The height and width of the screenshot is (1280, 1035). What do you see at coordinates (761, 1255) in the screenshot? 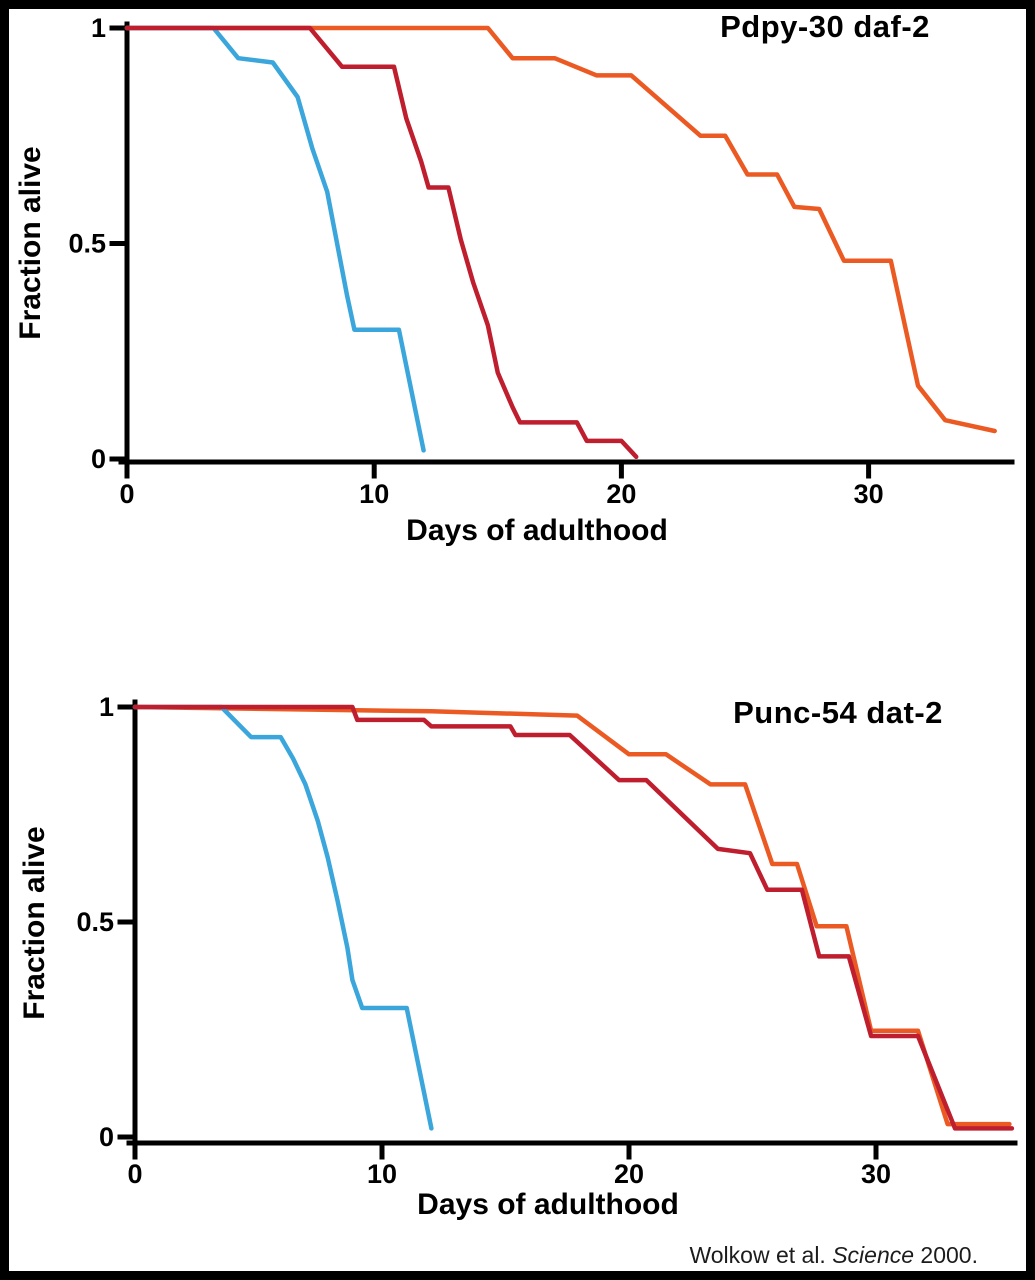
I see `citation-authors: Wolkow et al.` at bounding box center [761, 1255].